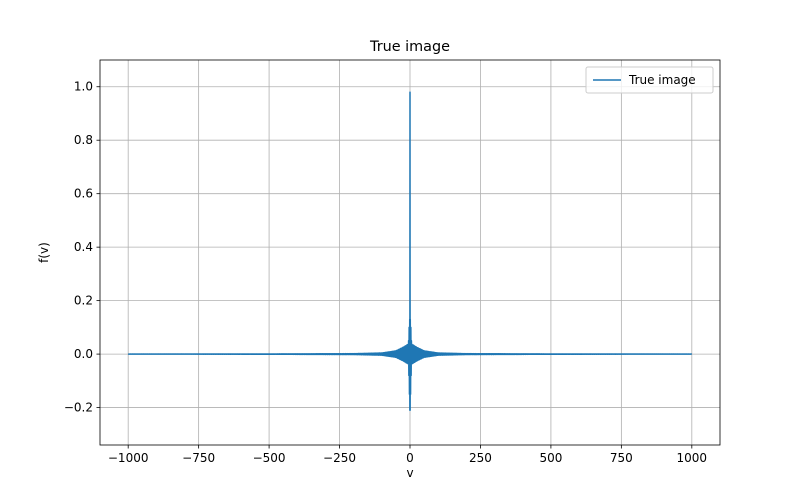  What do you see at coordinates (692, 458) in the screenshot?
I see `x-tick-label: 1000` at bounding box center [692, 458].